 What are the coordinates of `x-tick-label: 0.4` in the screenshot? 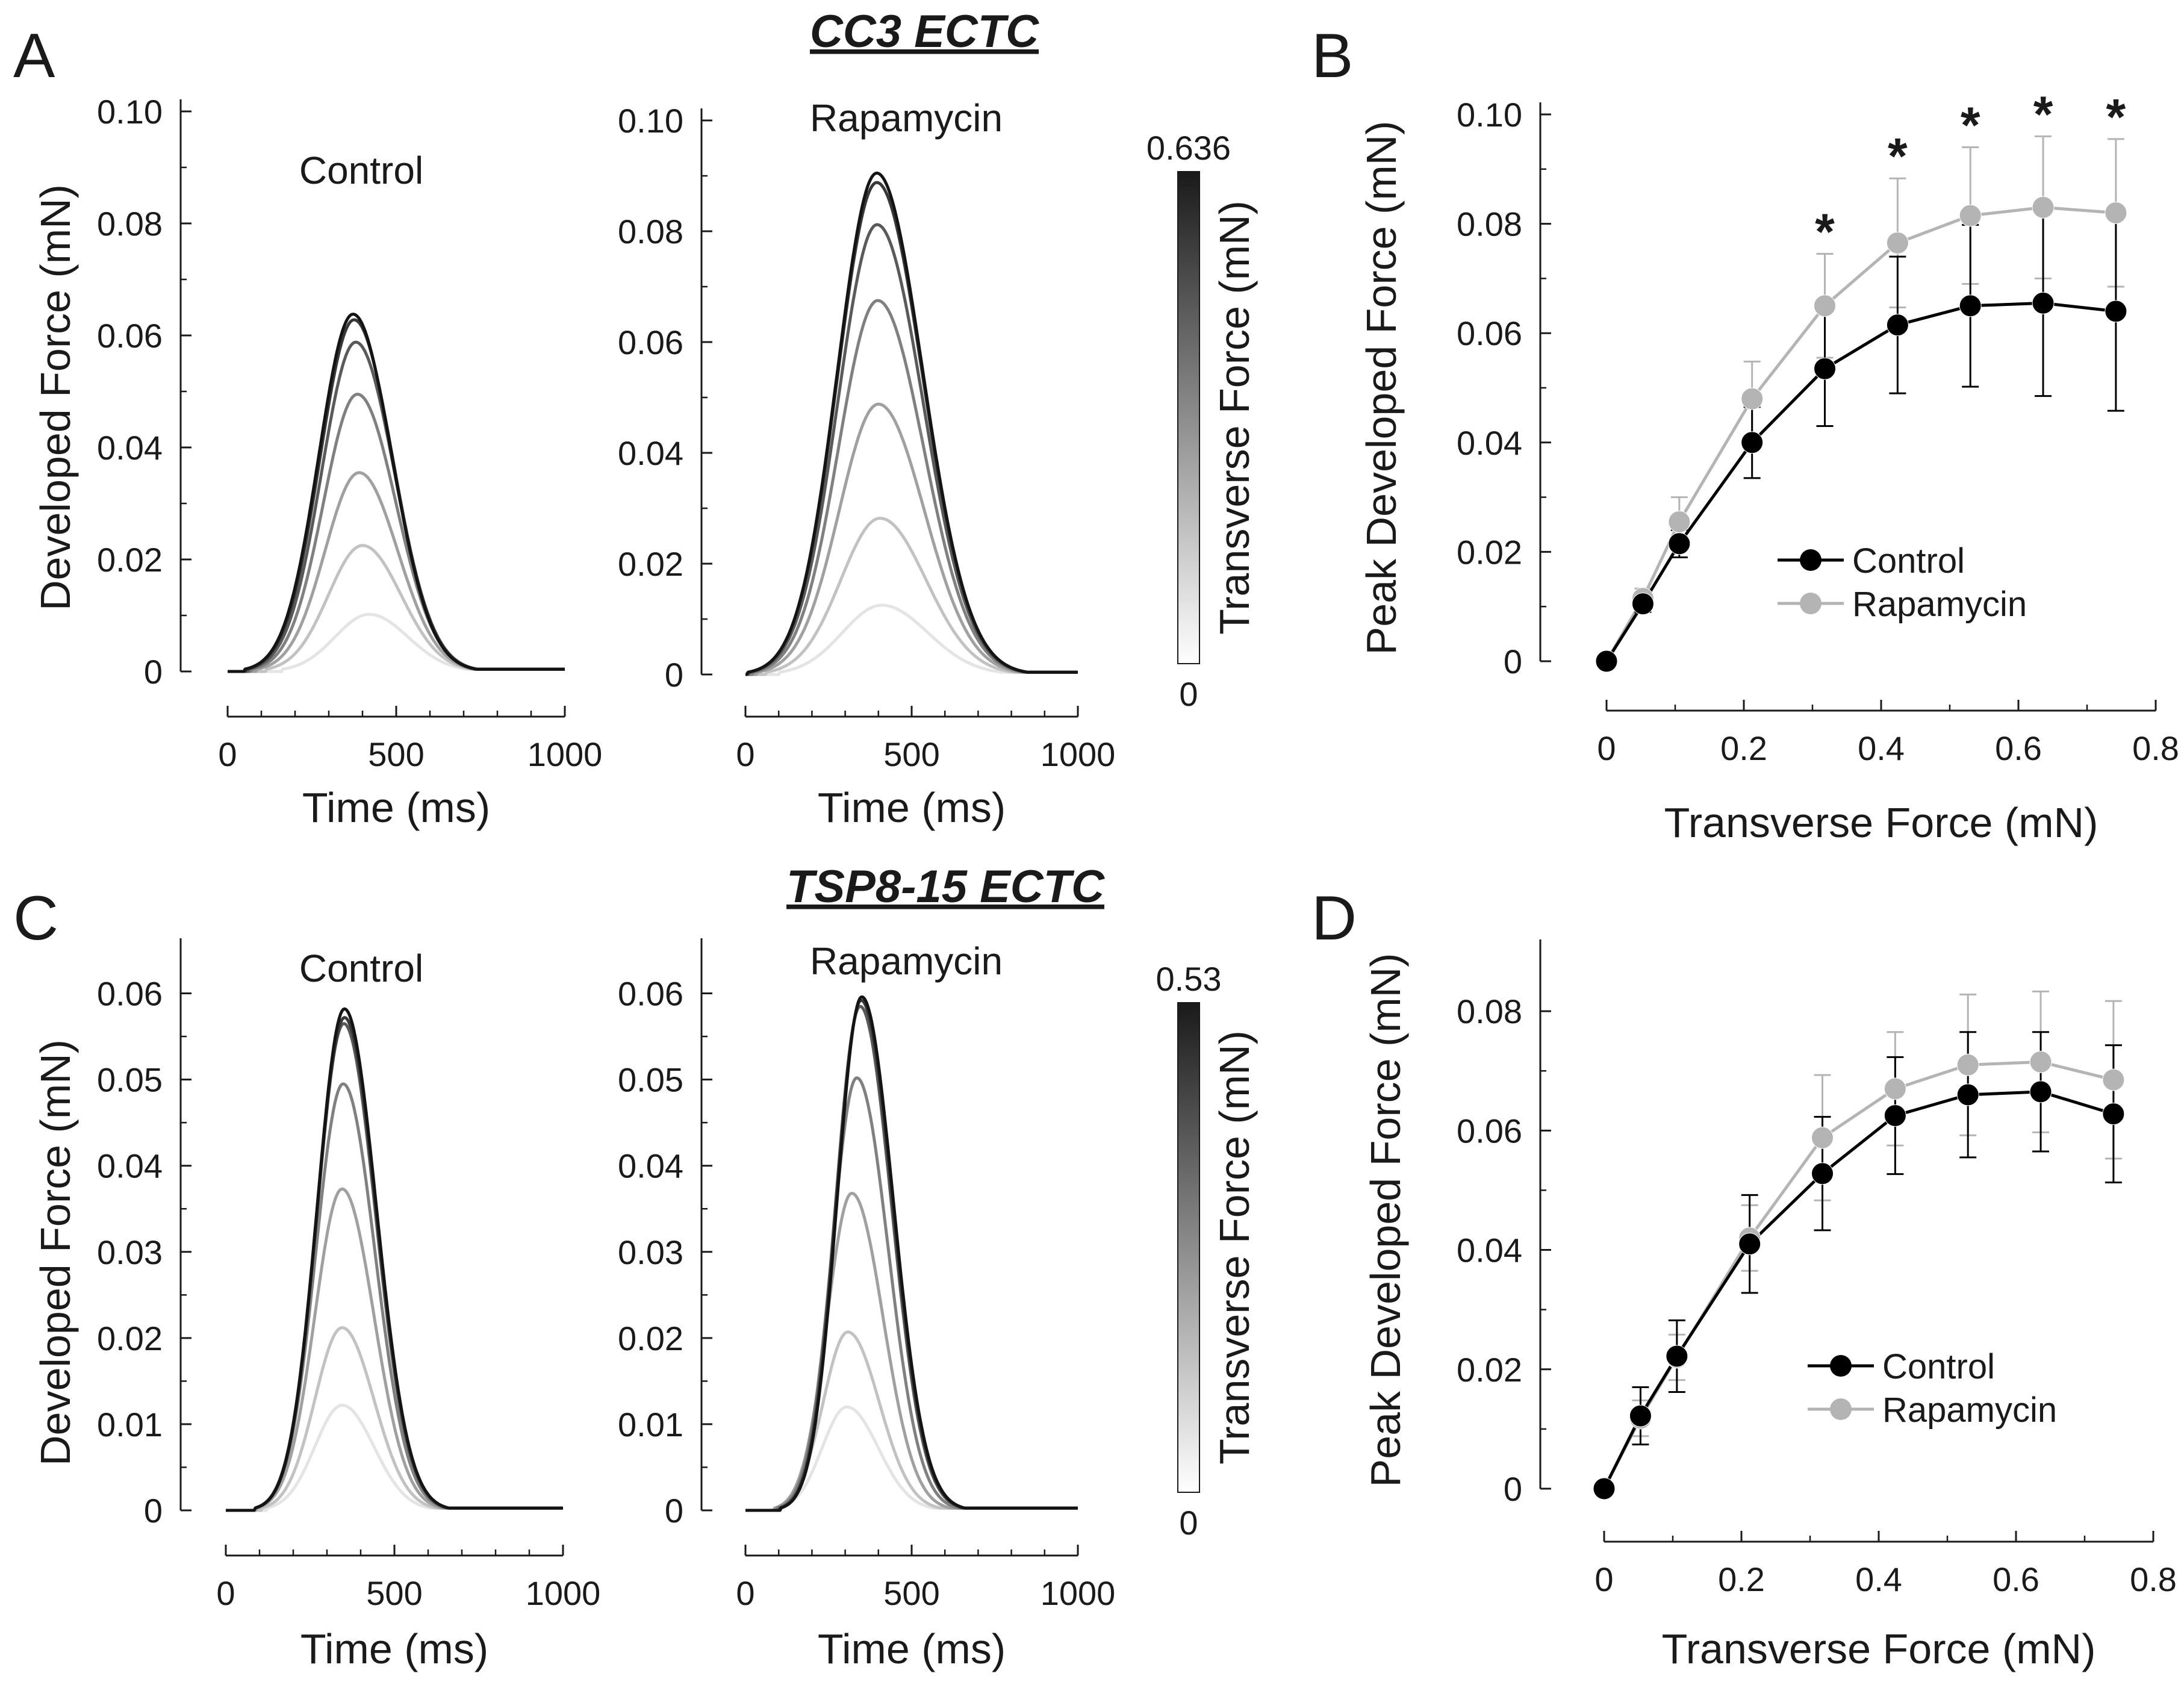 It's located at (1878, 1579).